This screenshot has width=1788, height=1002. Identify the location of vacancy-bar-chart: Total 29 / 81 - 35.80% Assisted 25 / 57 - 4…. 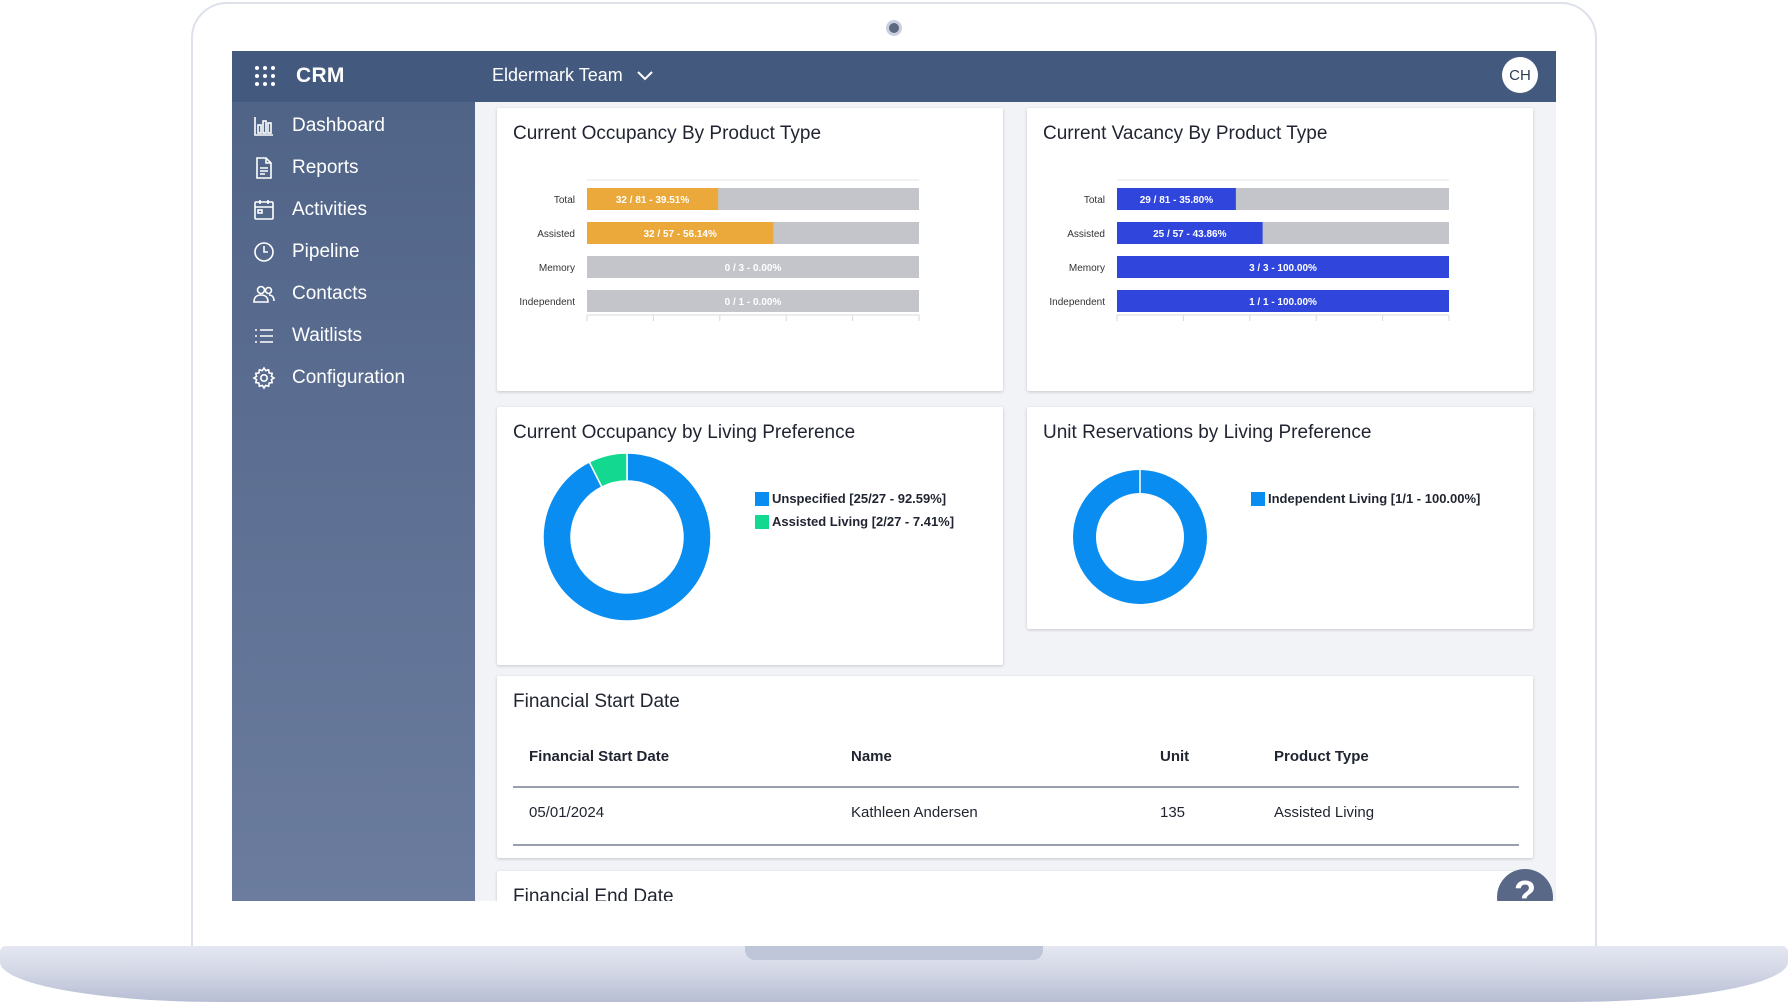
(1249, 250).